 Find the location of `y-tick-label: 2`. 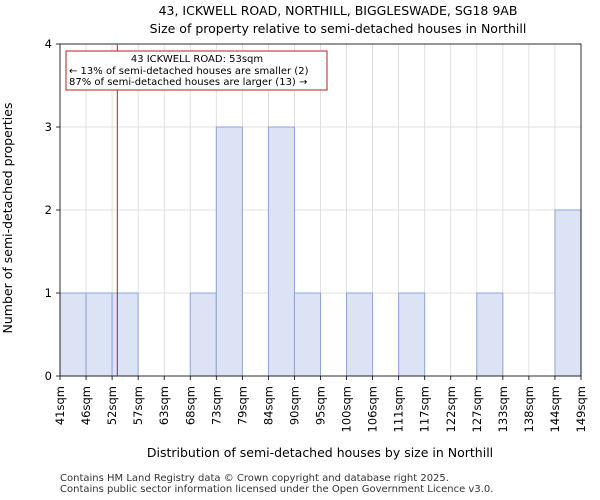

y-tick-label: 2 is located at coordinates (48, 210).